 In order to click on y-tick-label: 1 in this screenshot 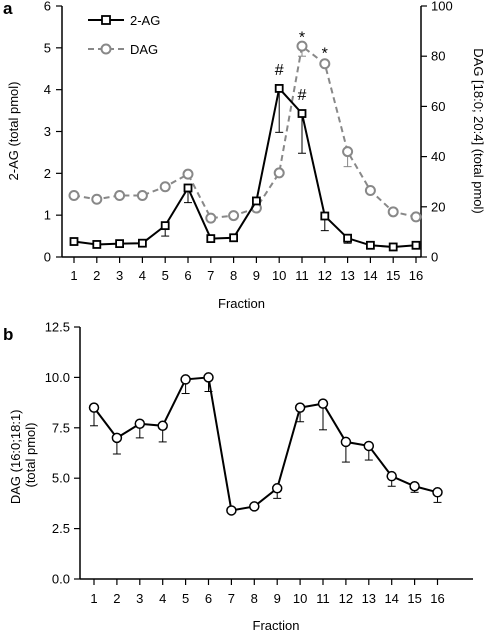, I will do `click(47, 215)`.